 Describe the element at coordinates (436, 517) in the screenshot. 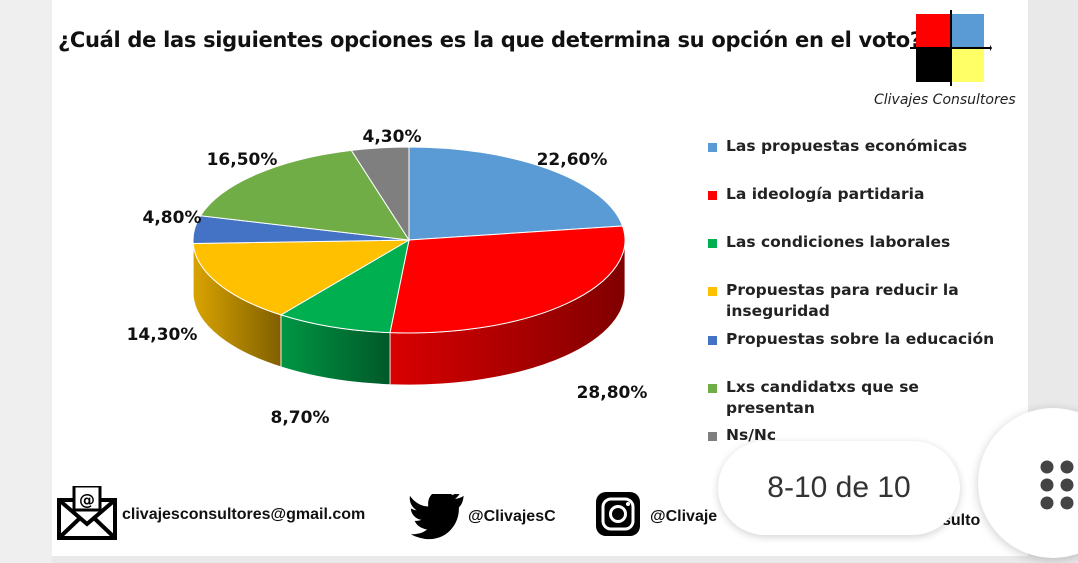

I see `twitter-bird-icon` at that location.